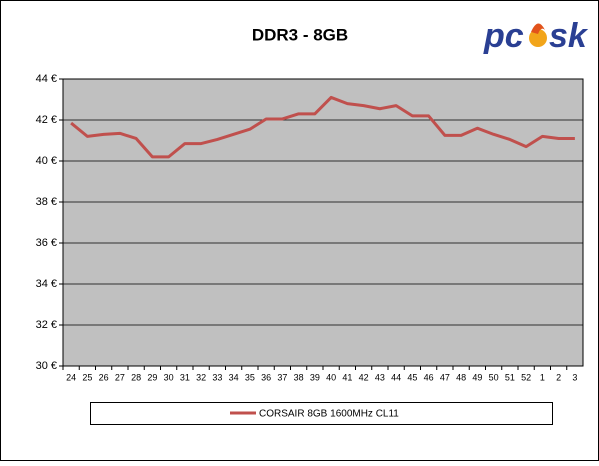 This screenshot has height=466, width=599. What do you see at coordinates (201, 377) in the screenshot?
I see `x-tick-label: 32` at bounding box center [201, 377].